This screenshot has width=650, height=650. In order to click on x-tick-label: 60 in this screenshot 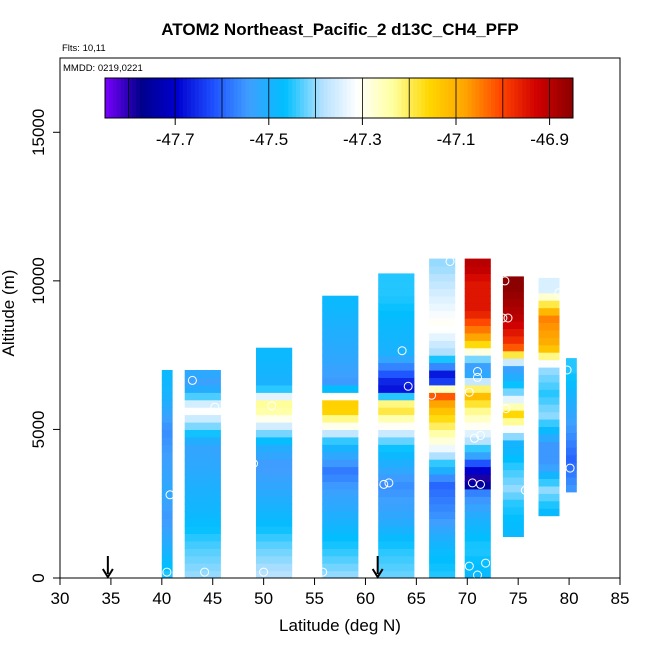, I will do `click(365, 598)`.